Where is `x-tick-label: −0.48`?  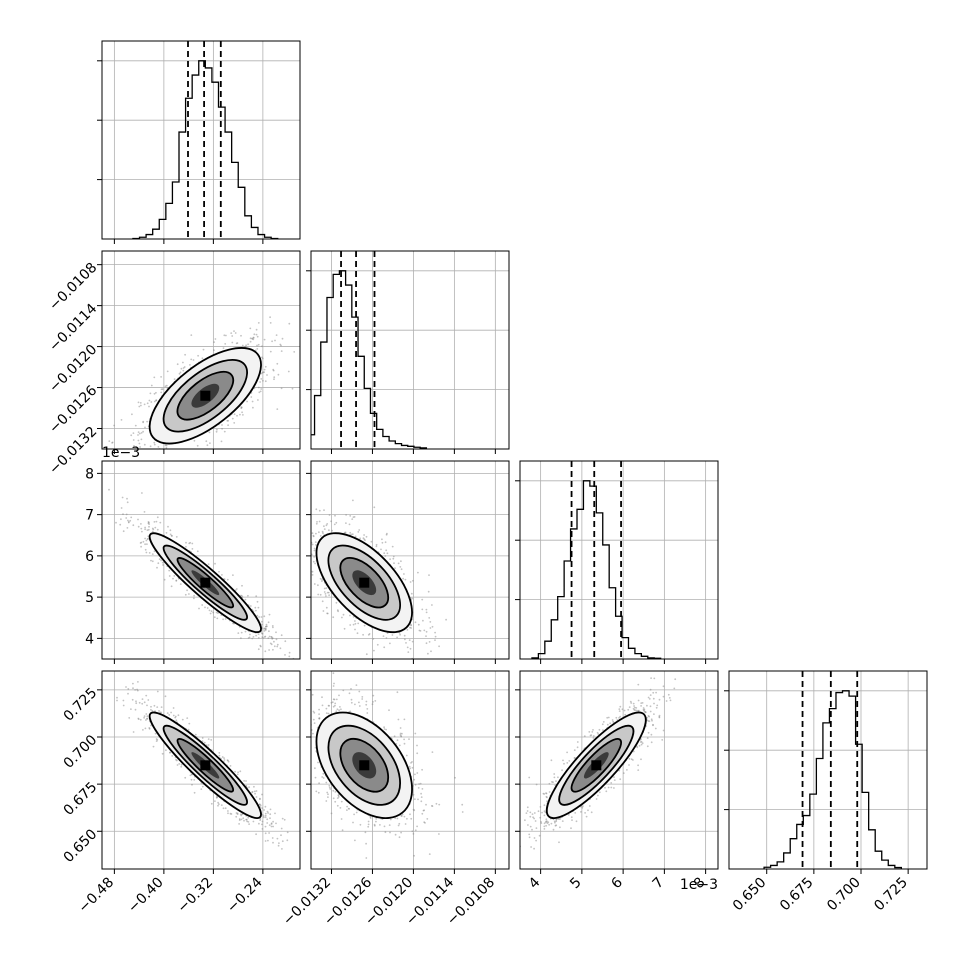
x-tick-label: −0.48 is located at coordinates (97, 896).